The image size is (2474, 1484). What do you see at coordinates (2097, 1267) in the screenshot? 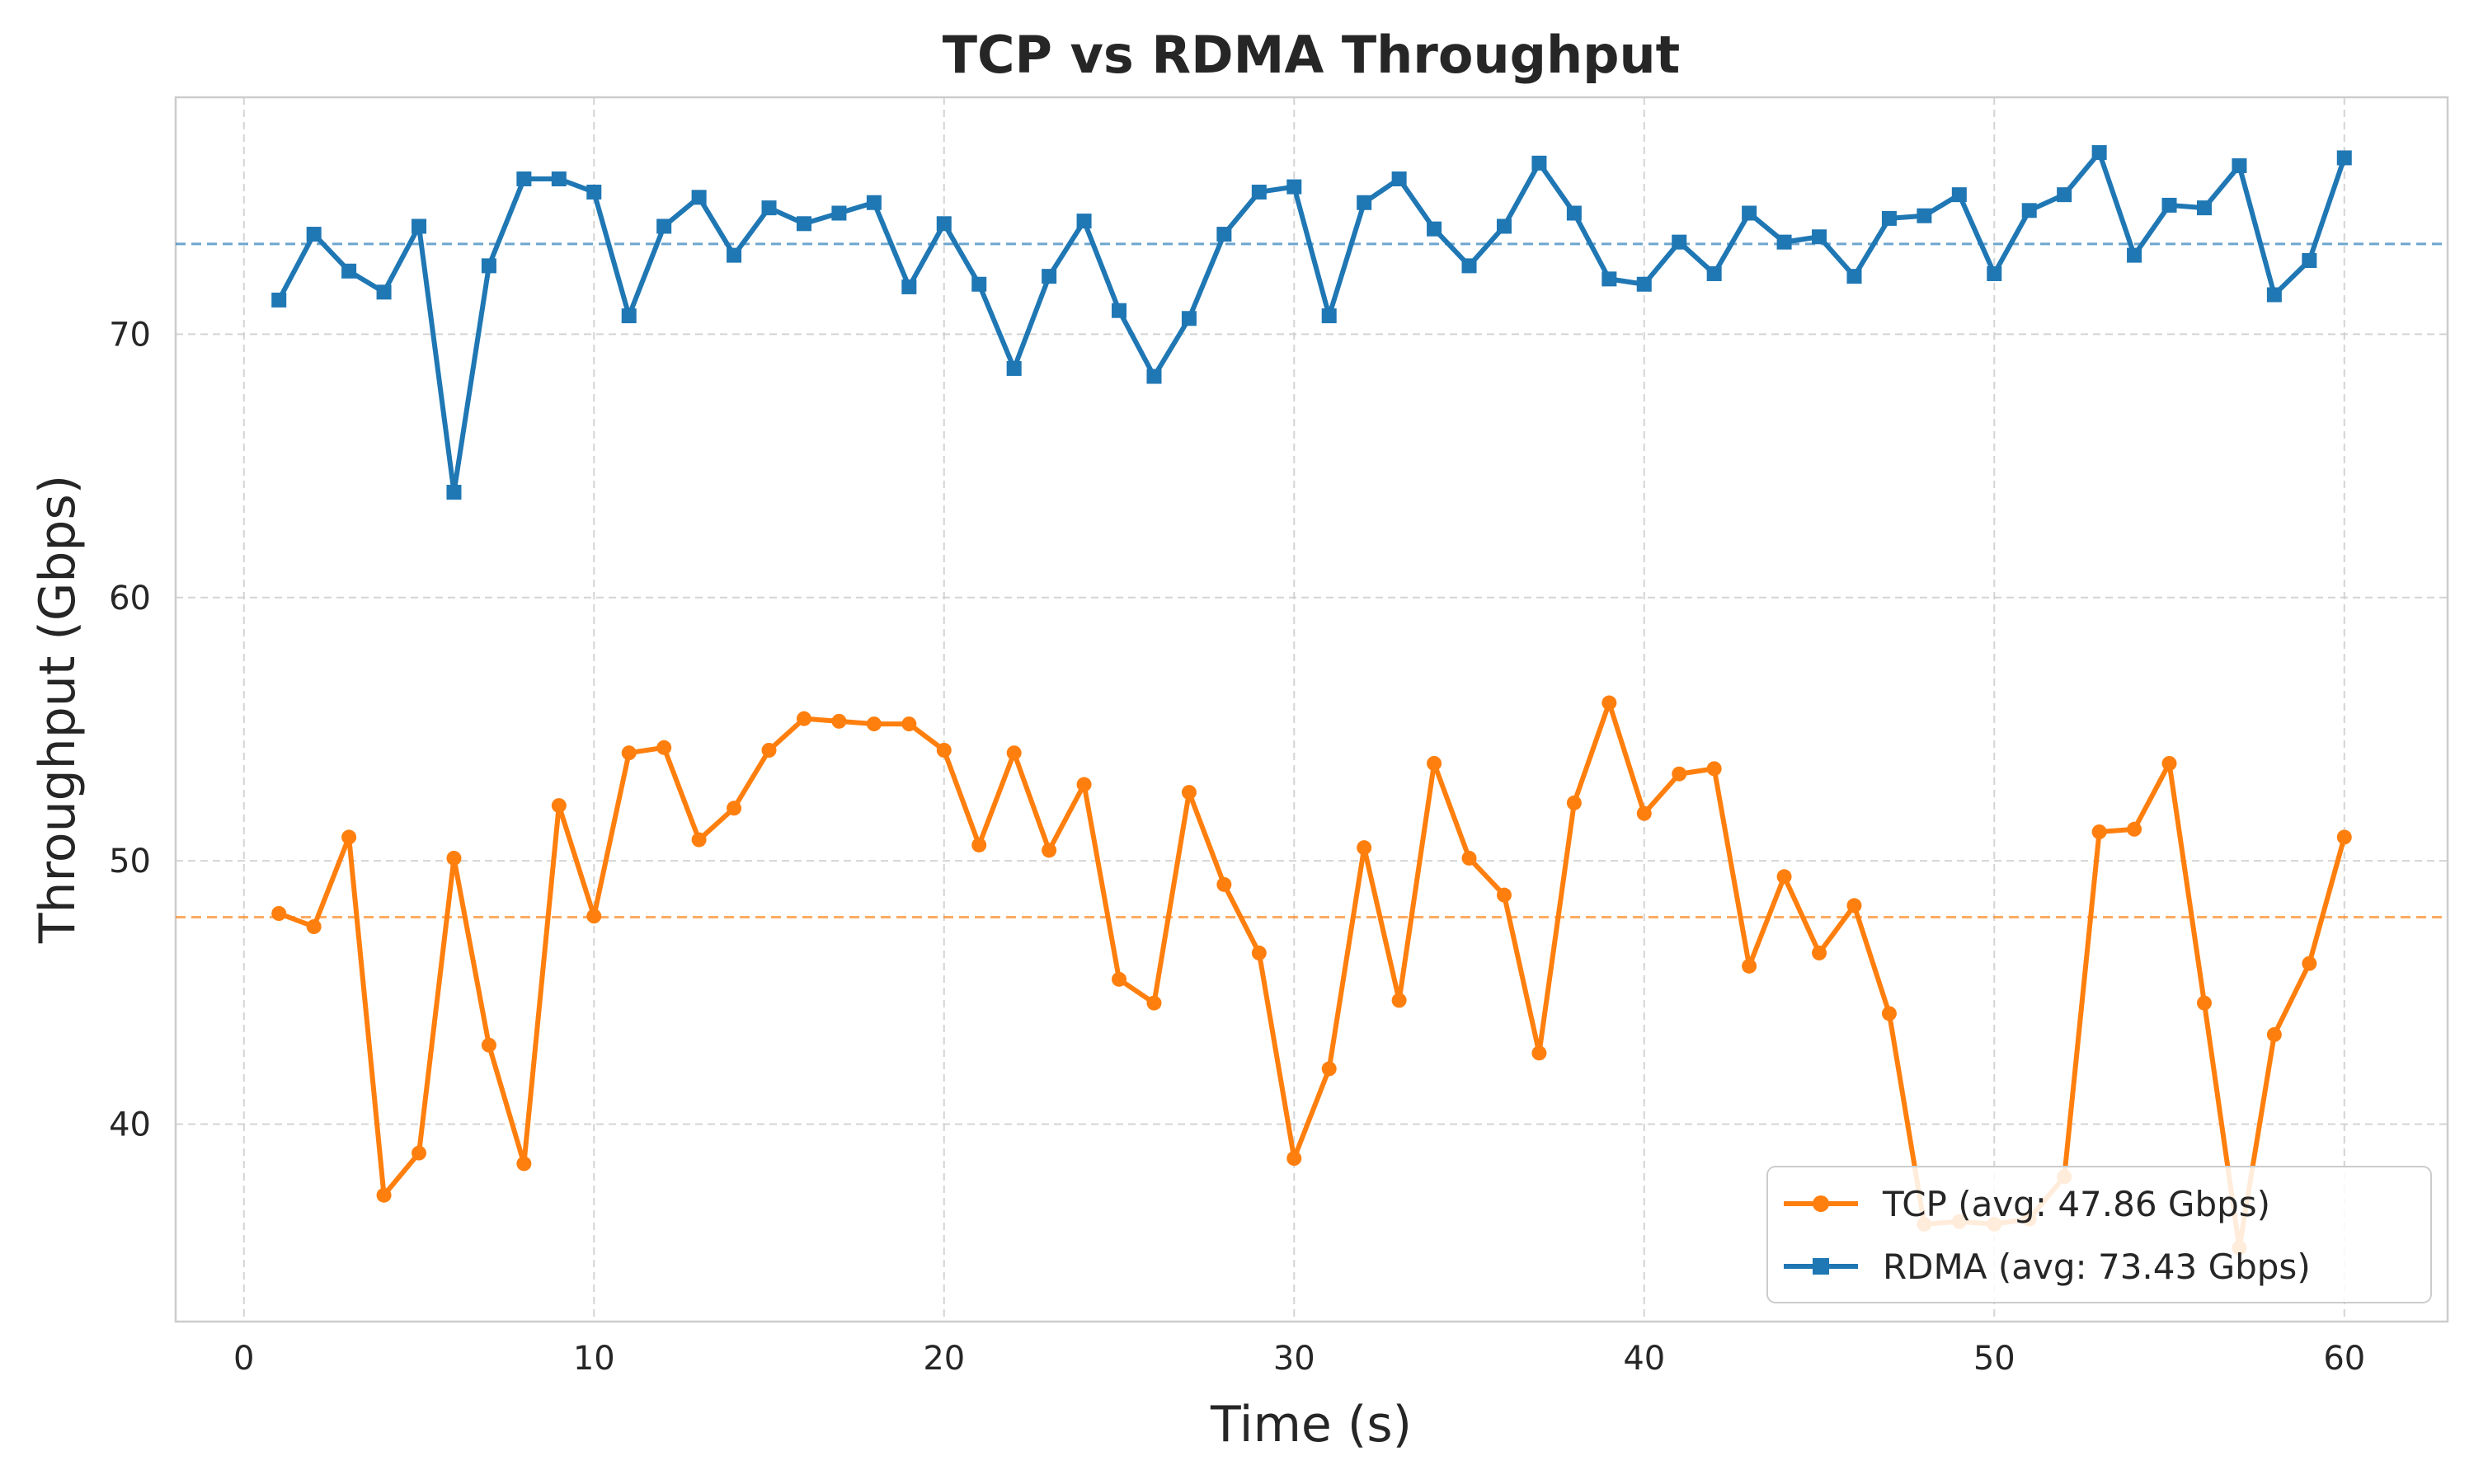
I see `legend-label: RDMA (avg: 73.43 Gbps)` at bounding box center [2097, 1267].